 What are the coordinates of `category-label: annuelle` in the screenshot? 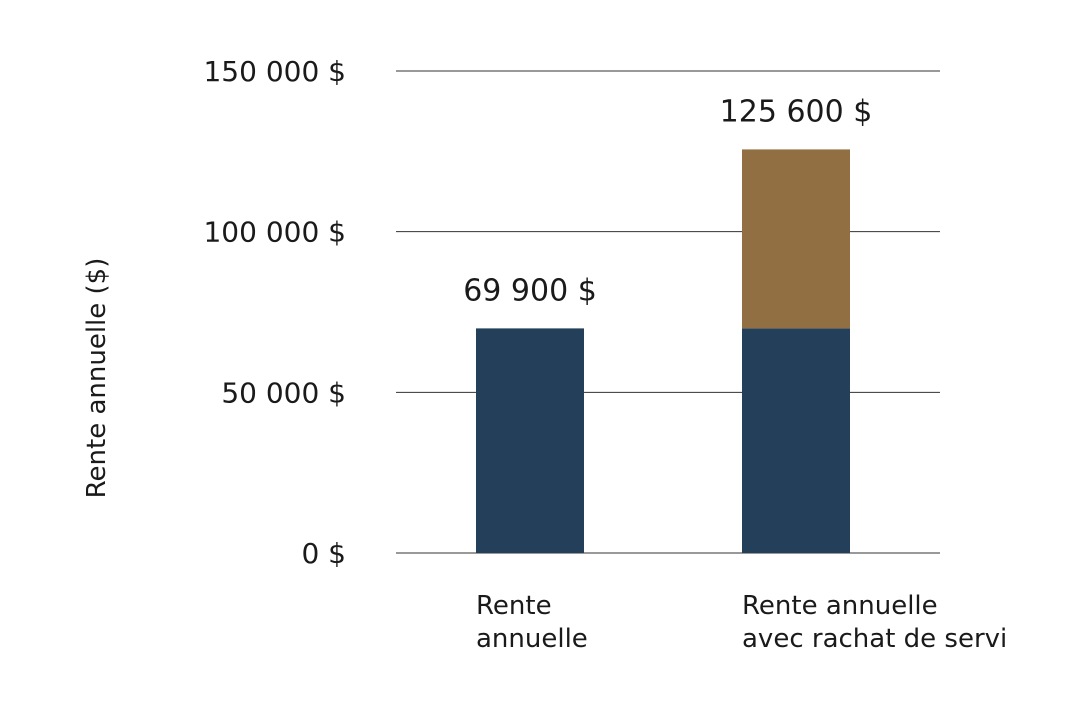 It's located at (532, 639).